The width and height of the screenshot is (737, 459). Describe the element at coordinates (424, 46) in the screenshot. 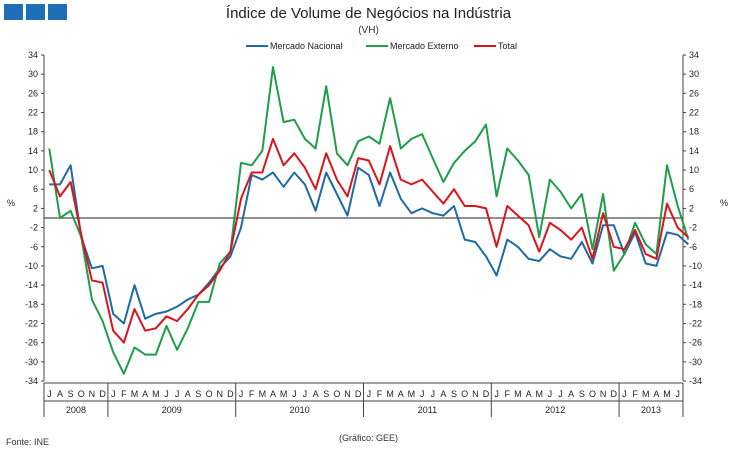

I see `legend-label-mercado-externo: Mercado Externo` at that location.